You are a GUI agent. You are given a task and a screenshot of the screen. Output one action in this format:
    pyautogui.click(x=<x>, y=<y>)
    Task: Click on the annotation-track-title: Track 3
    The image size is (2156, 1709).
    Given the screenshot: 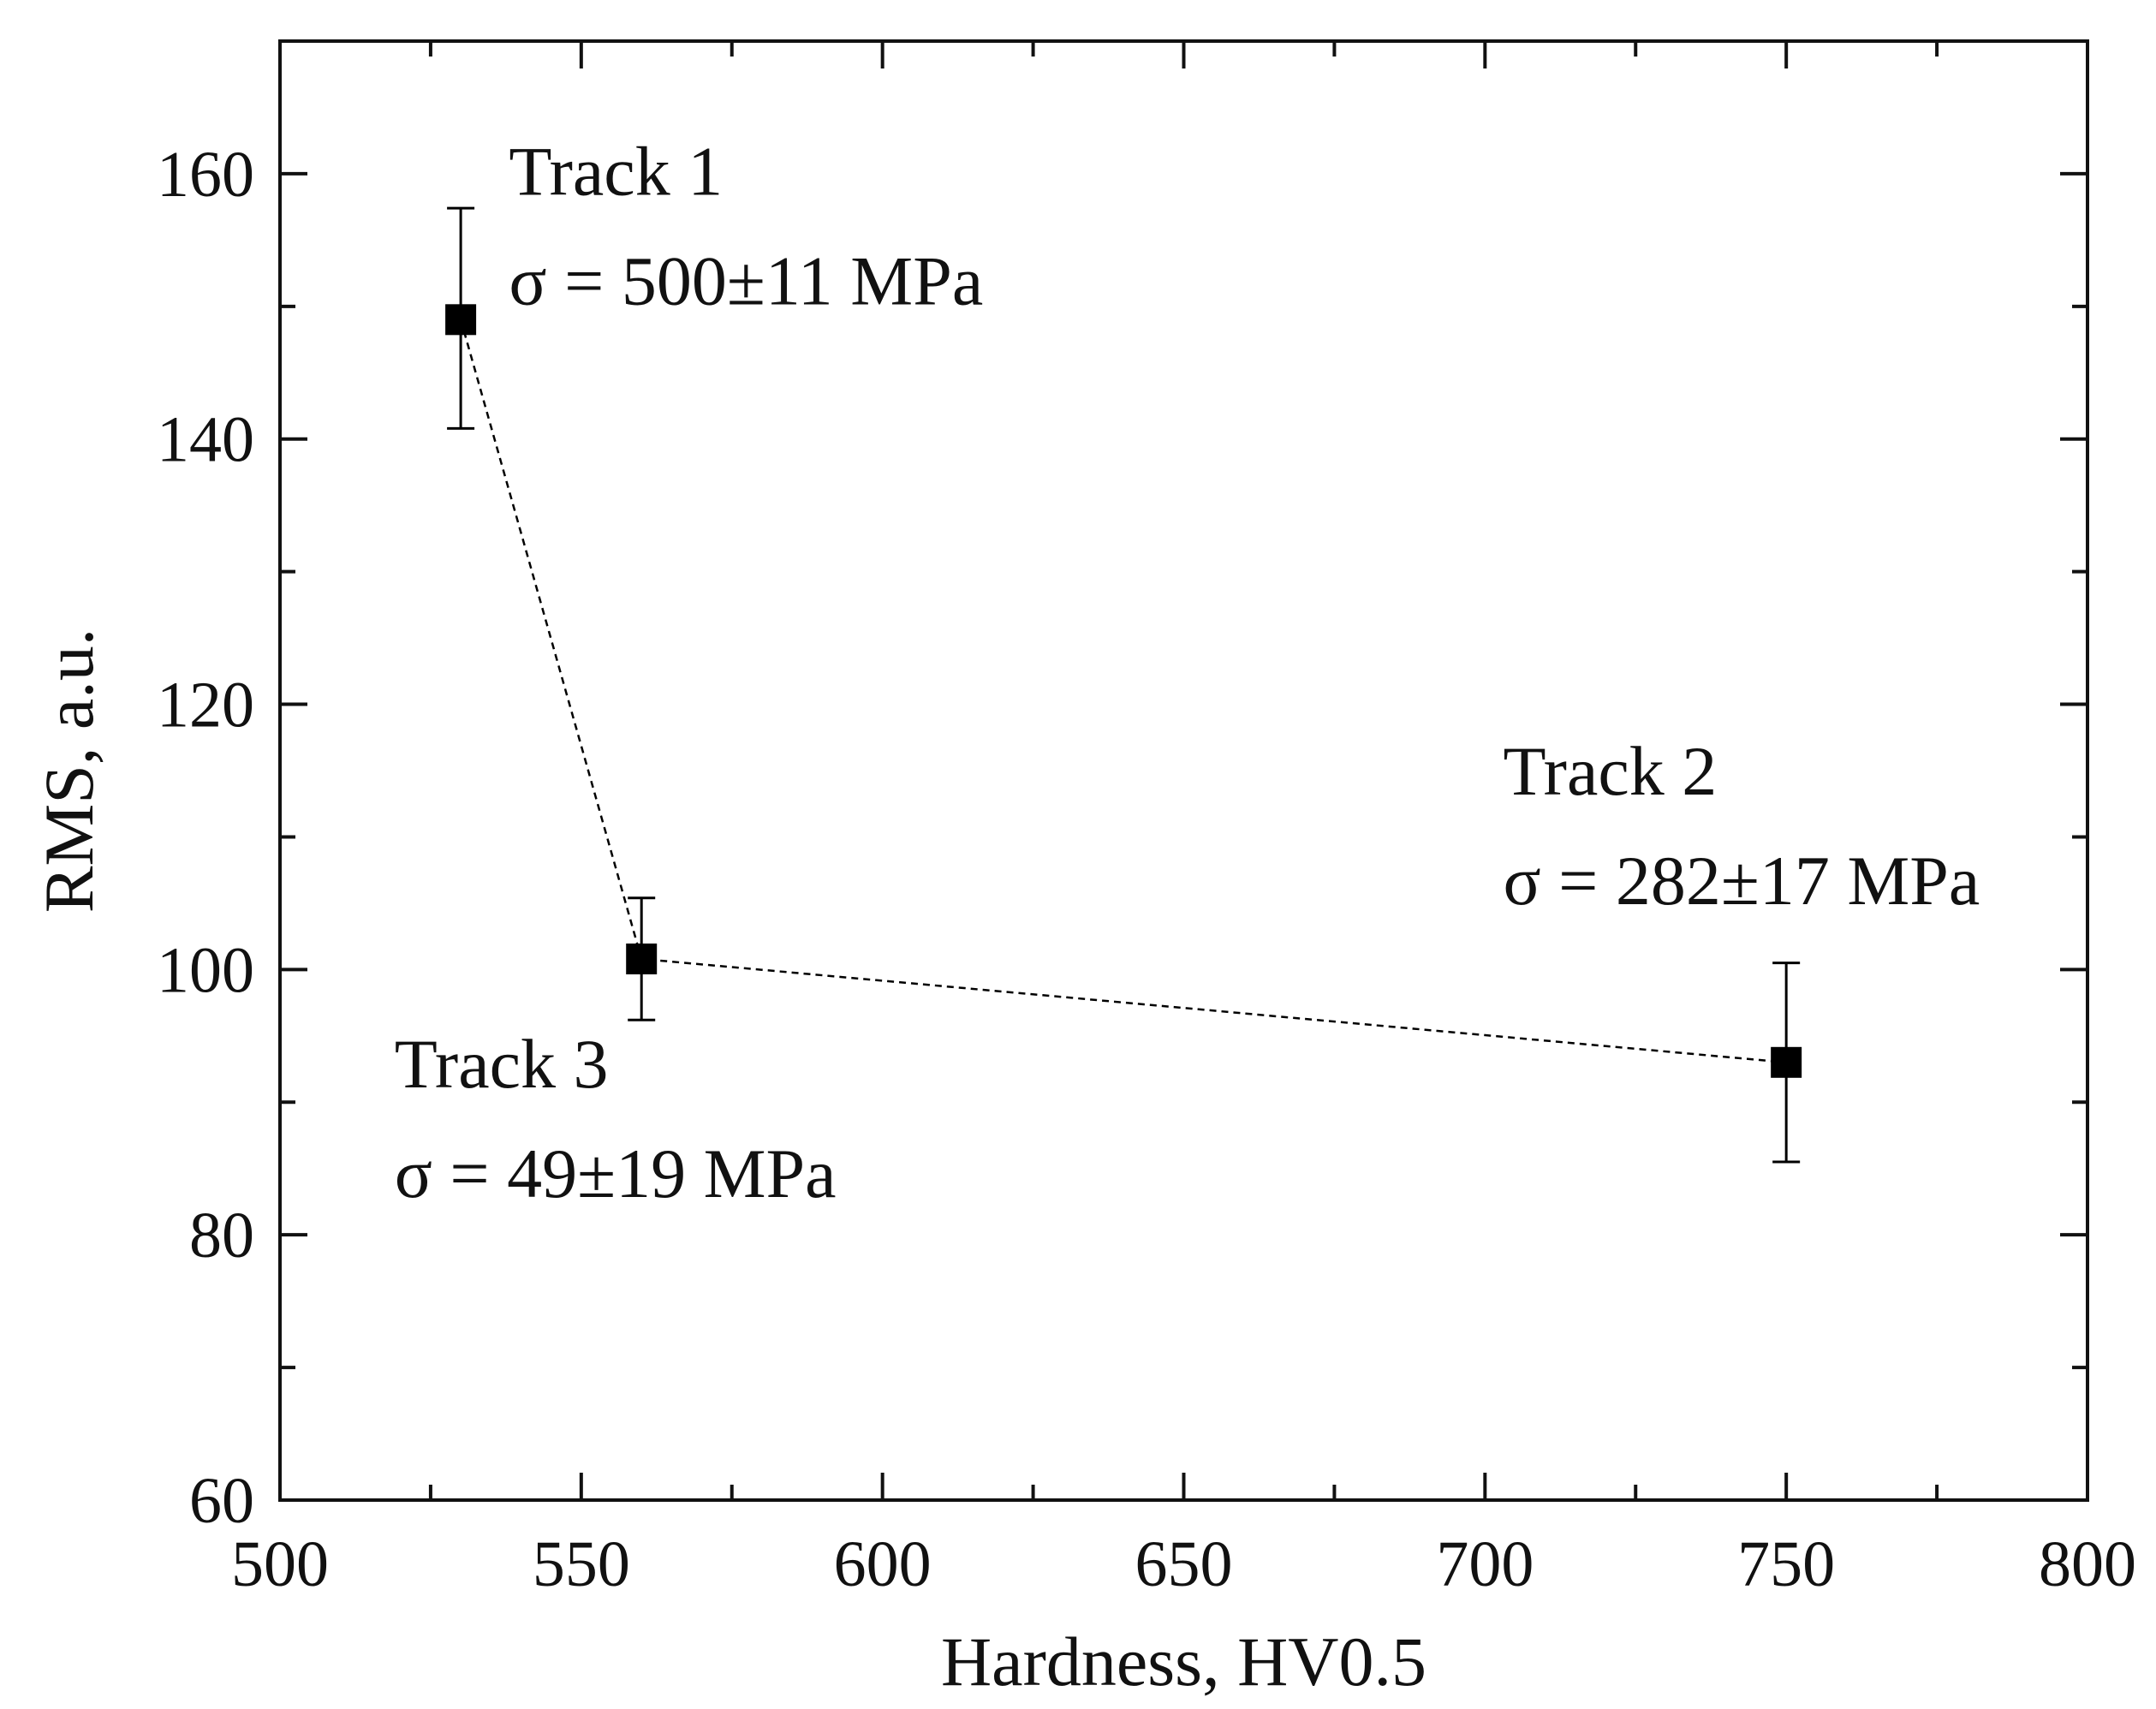 What is the action you would take?
    pyautogui.click(x=502, y=1064)
    